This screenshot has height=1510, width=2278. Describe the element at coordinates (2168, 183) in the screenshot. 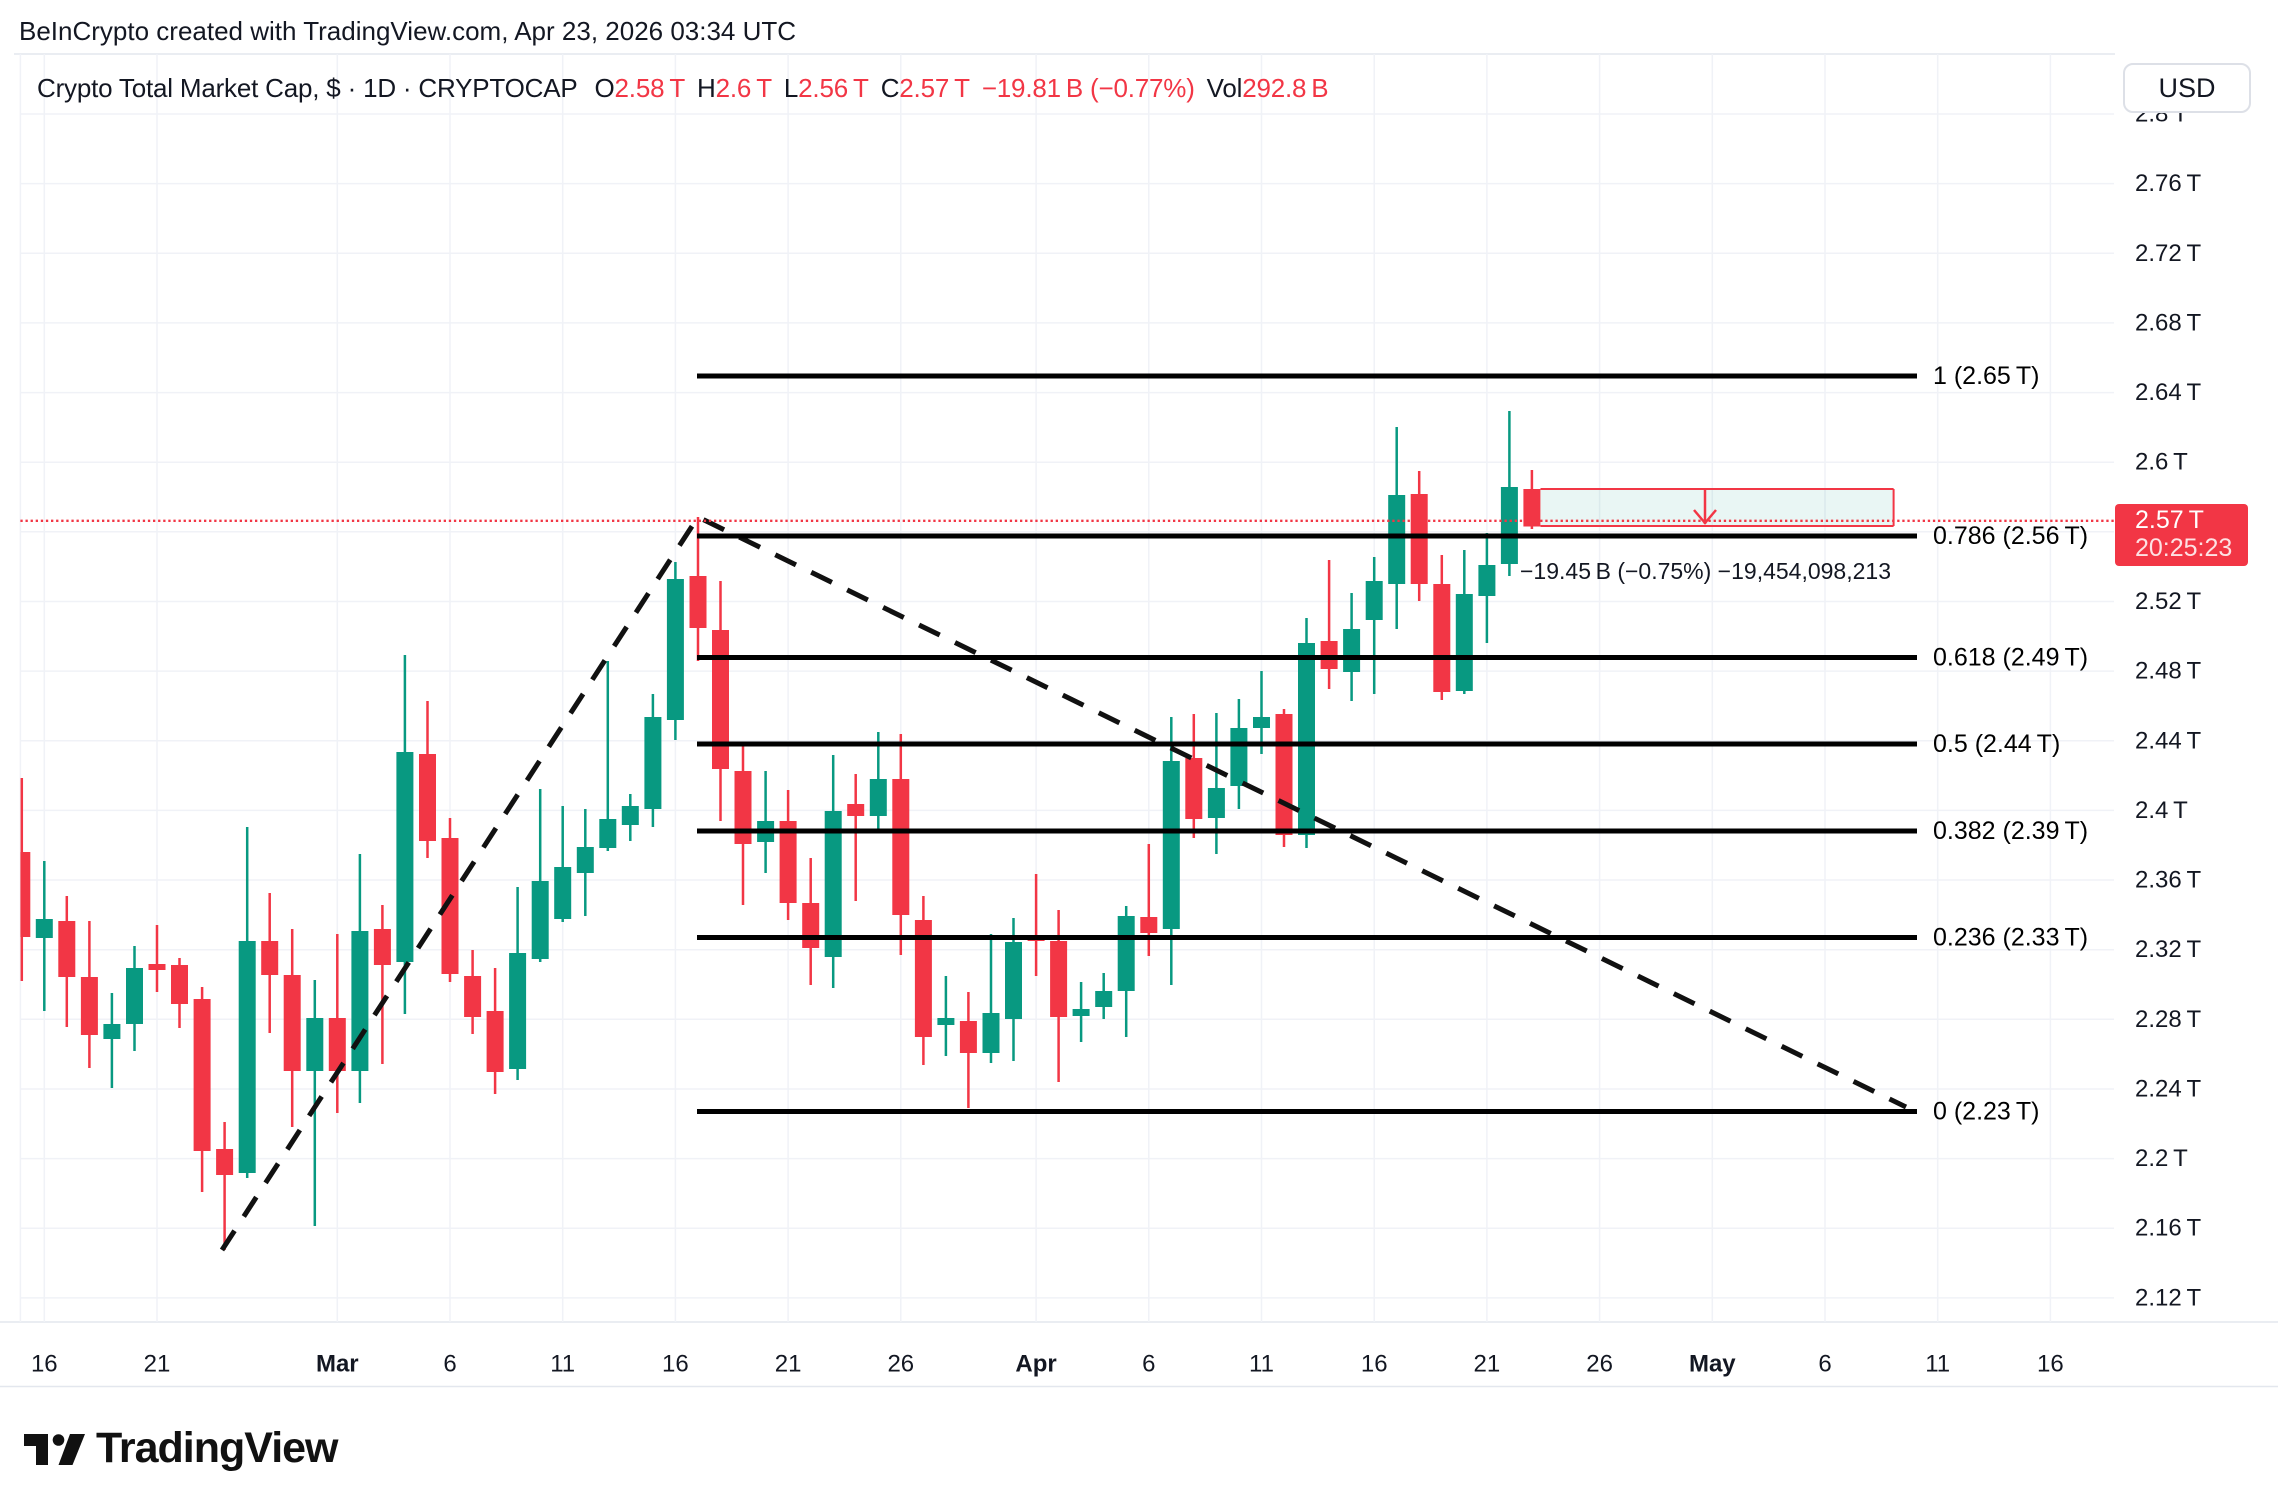

I see `svg-text: 2.76 T` at that location.